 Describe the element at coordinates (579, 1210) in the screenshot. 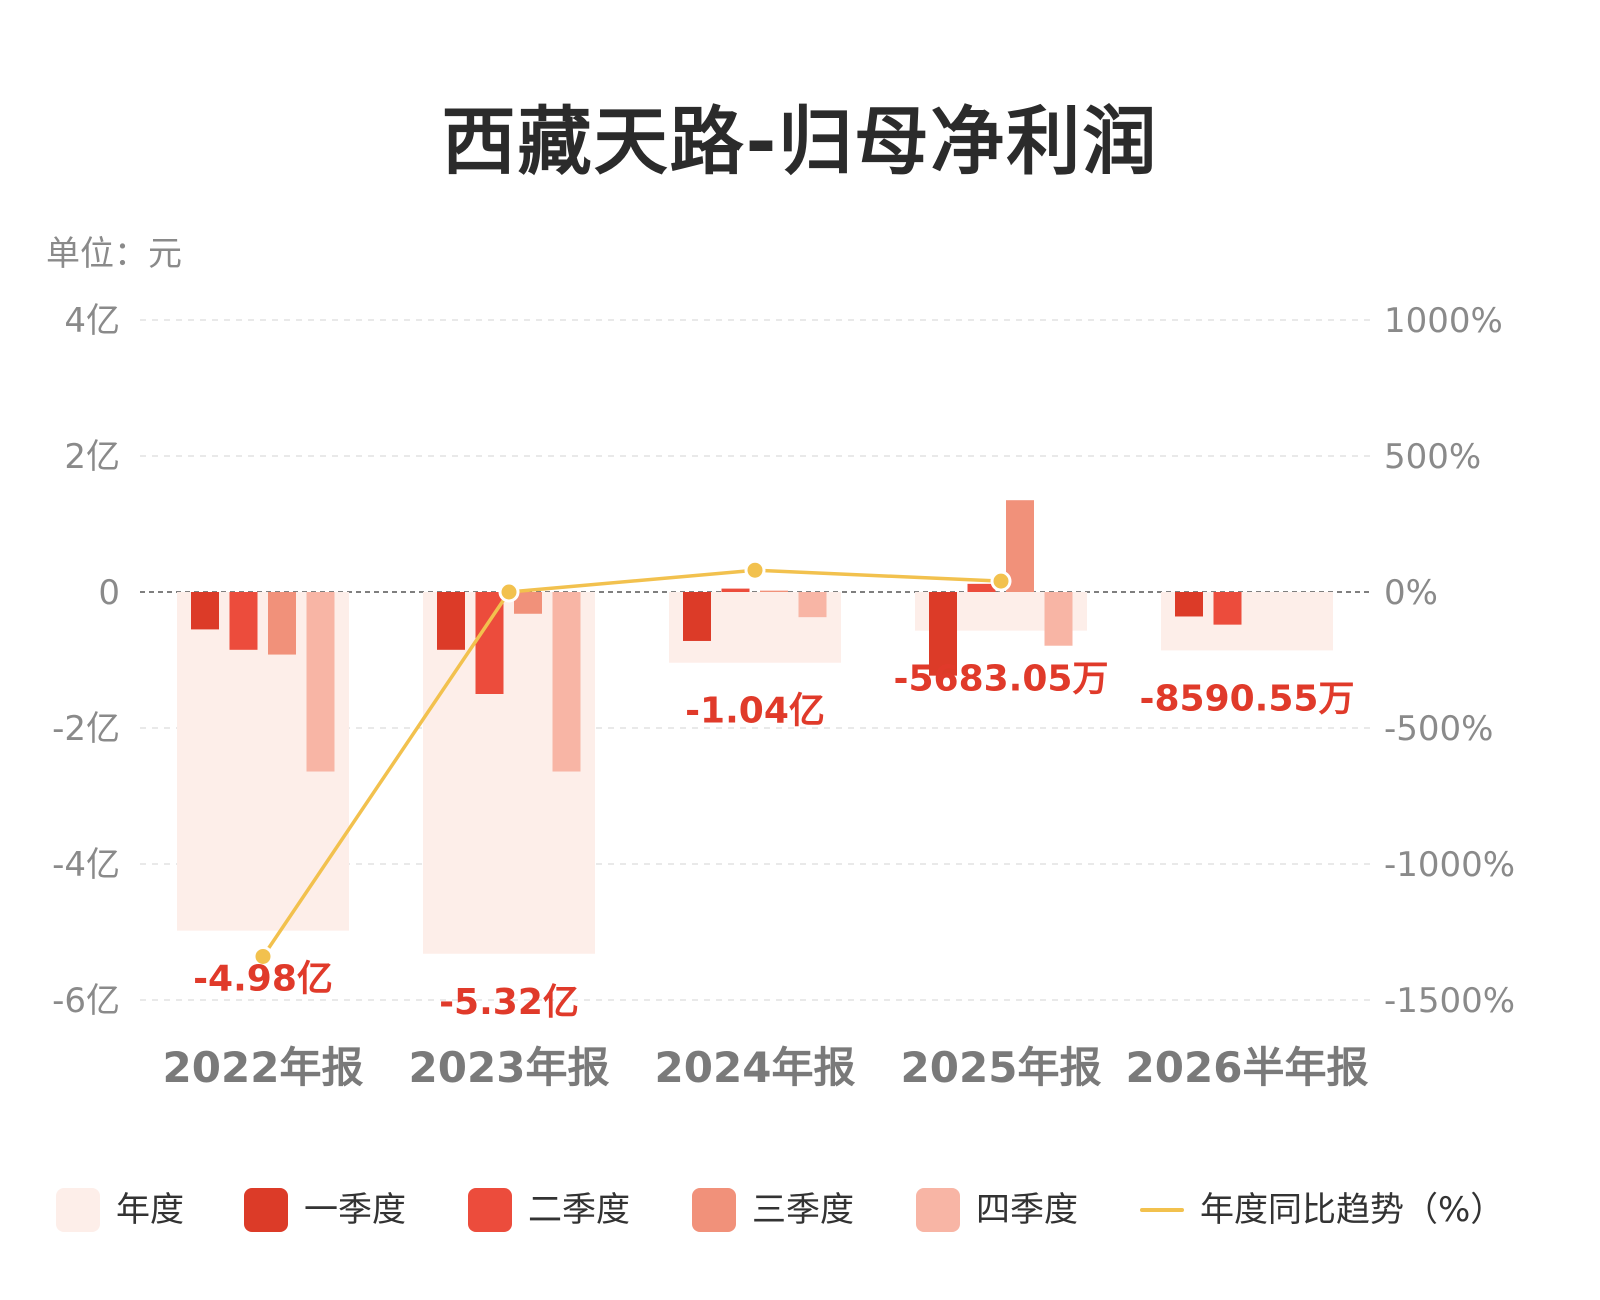

I see `legend-label: 二季度` at that location.